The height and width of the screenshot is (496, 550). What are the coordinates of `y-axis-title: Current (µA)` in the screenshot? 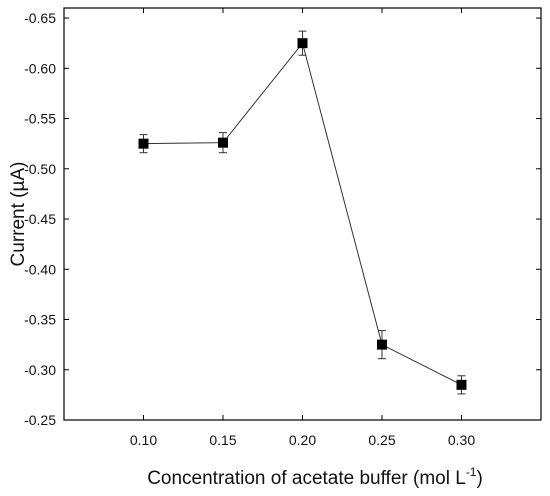 It's located at (18, 214).